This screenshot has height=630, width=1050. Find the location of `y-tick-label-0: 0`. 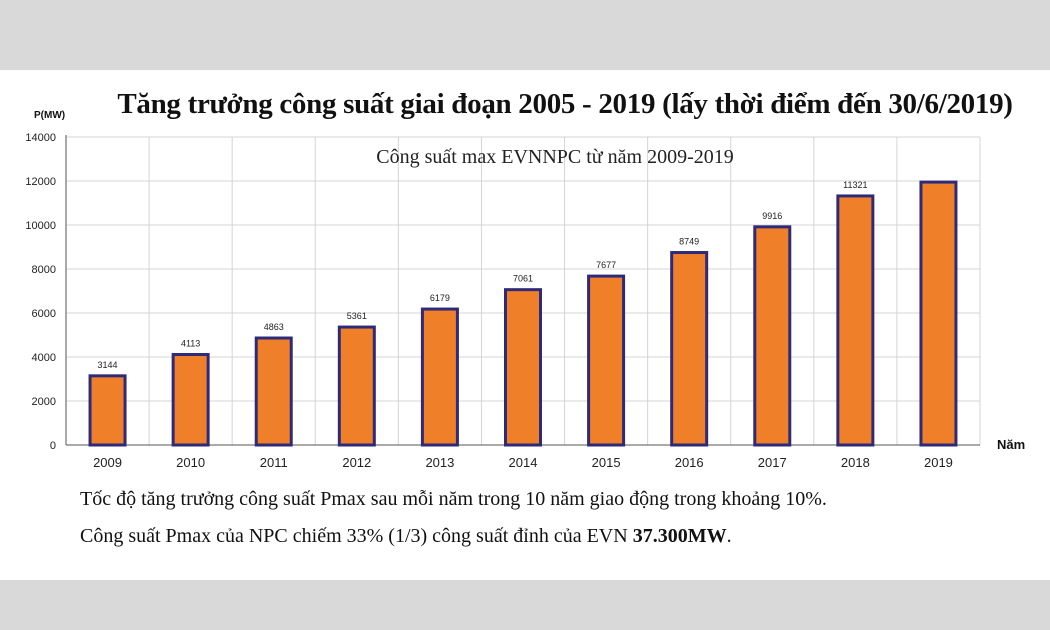

y-tick-label-0: 0 is located at coordinates (53, 446).